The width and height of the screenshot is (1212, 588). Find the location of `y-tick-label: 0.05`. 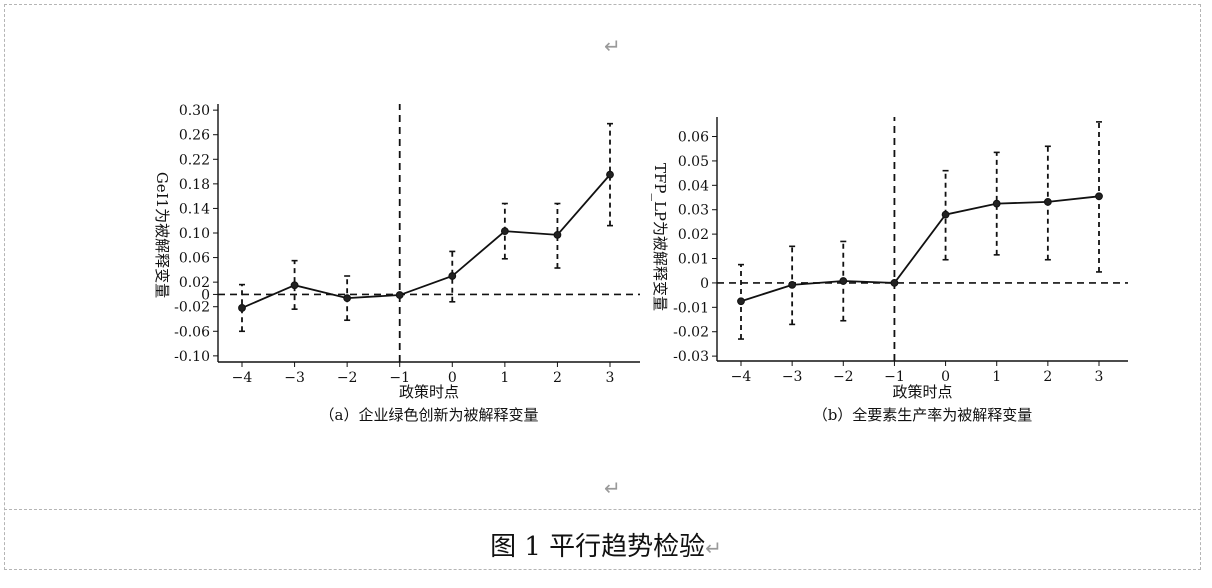

y-tick-label: 0.05 is located at coordinates (693, 162).